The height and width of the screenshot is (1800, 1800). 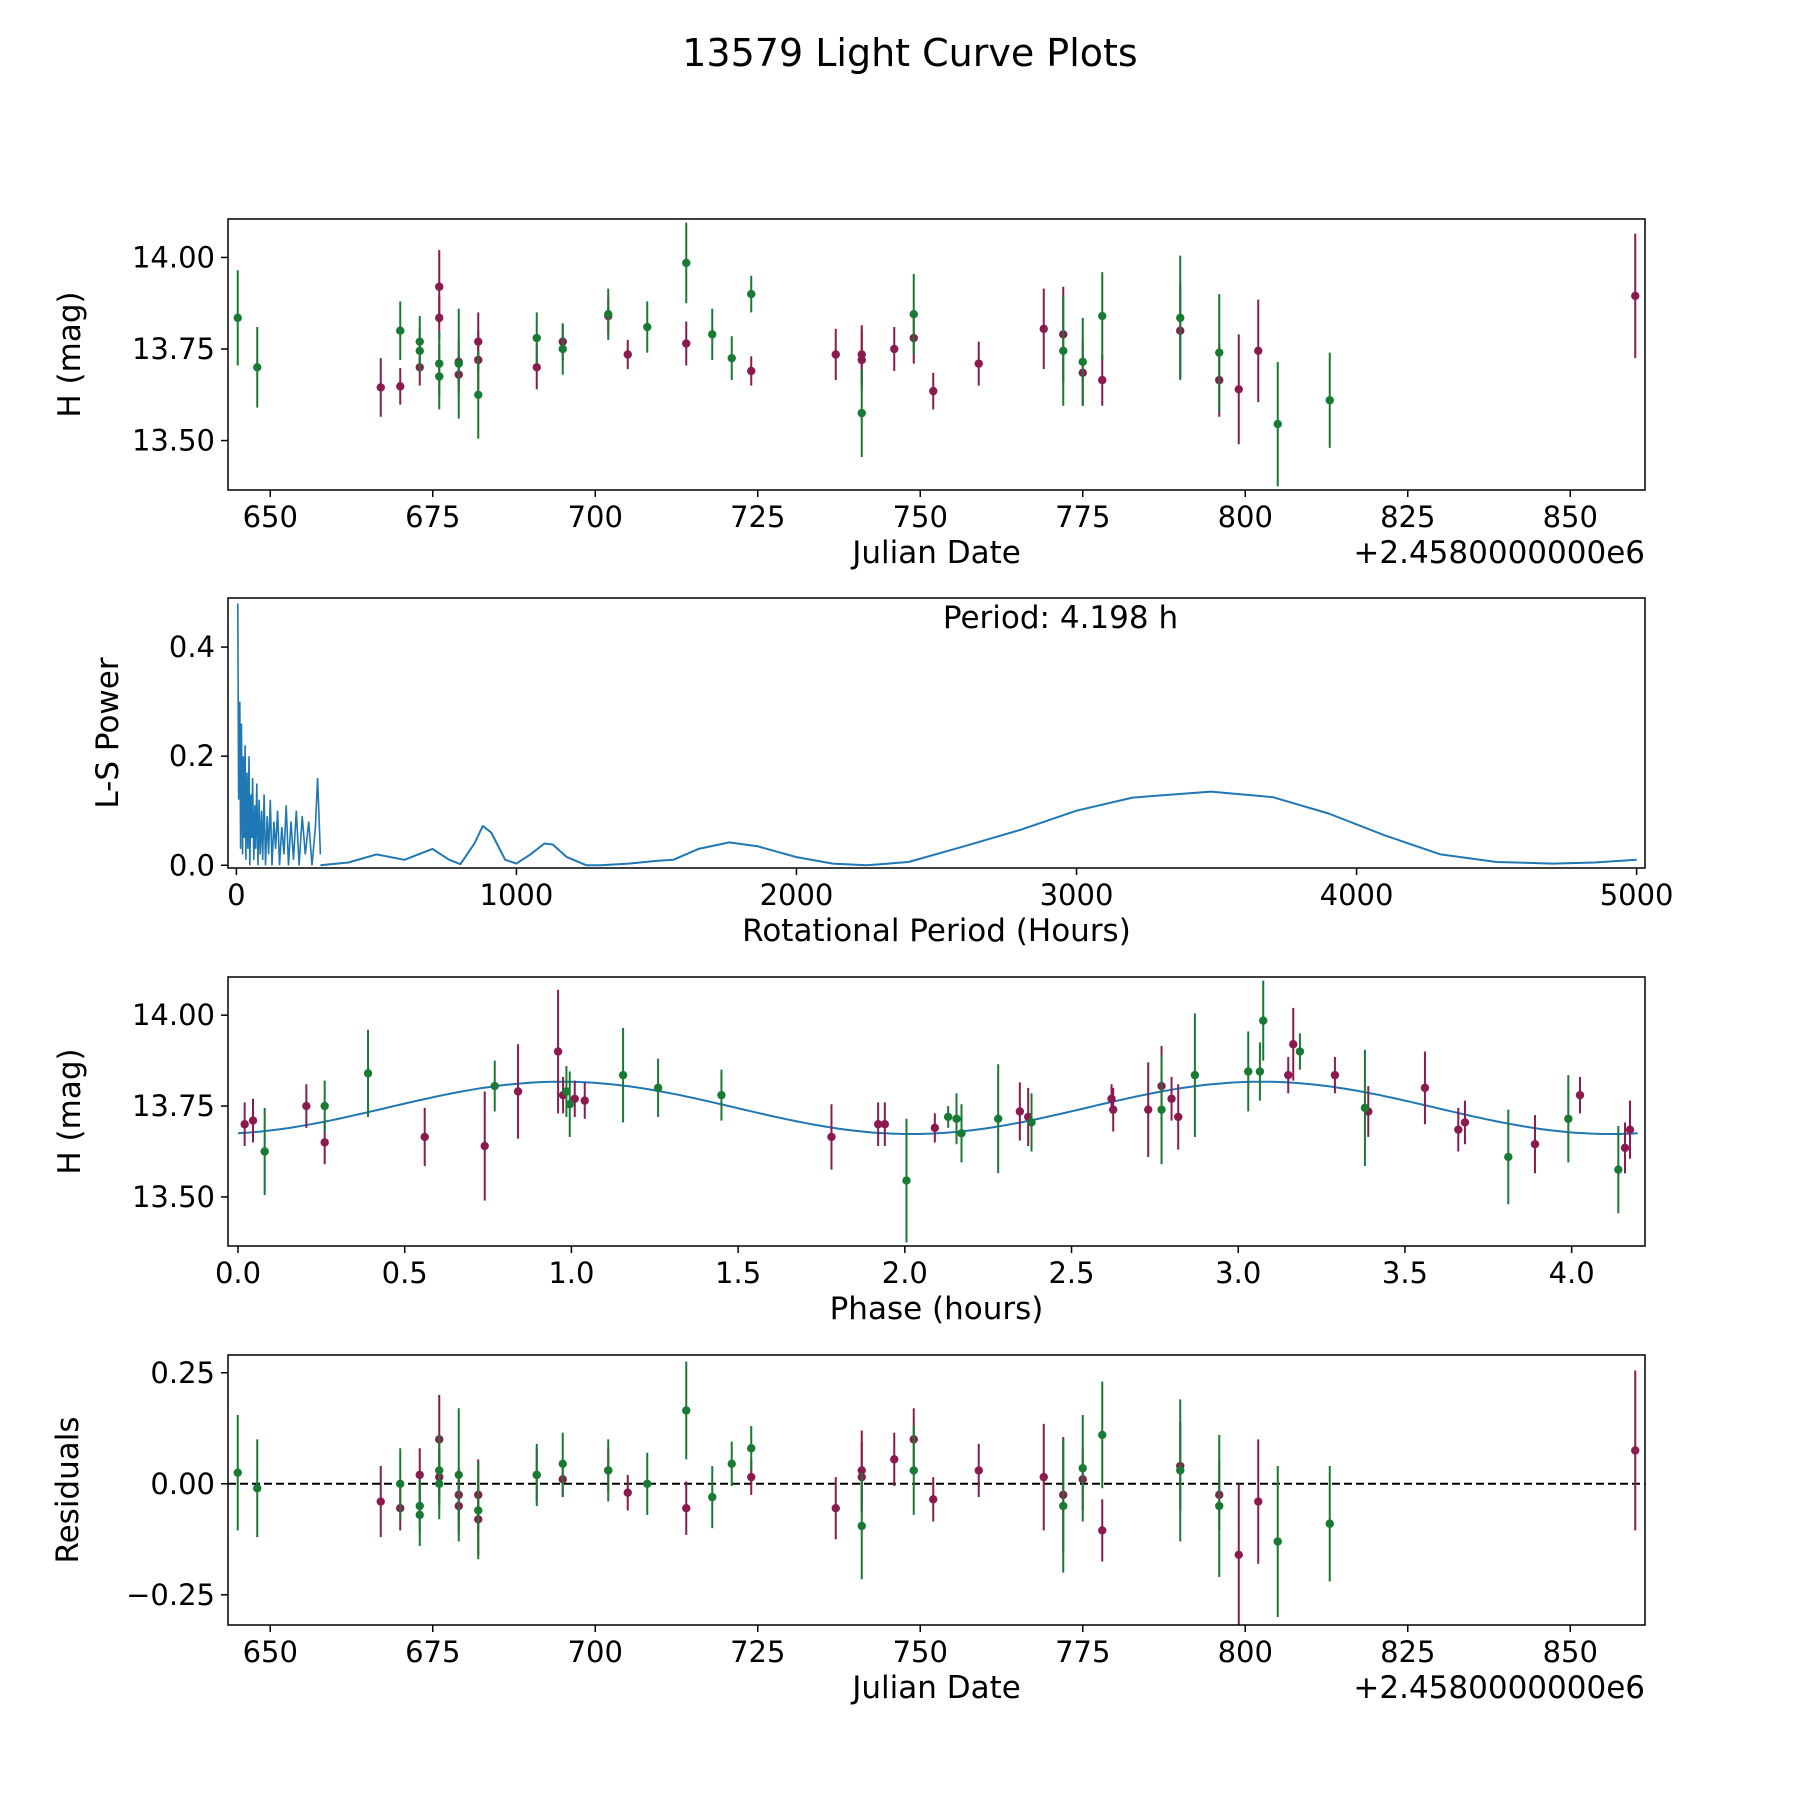 What do you see at coordinates (1570, 517) in the screenshot?
I see `x-tick-label: 850` at bounding box center [1570, 517].